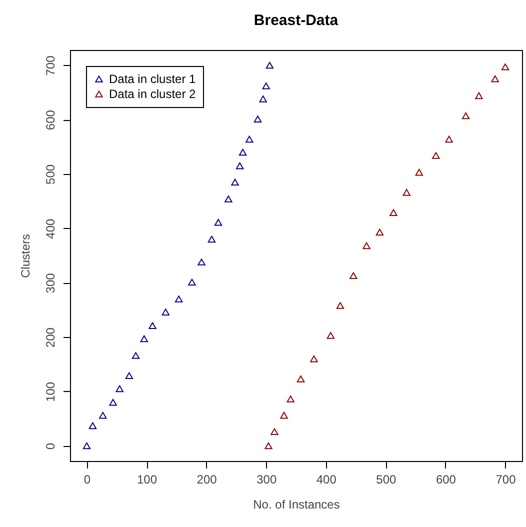 This screenshot has height=527, width=526. What do you see at coordinates (51, 392) in the screenshot?
I see `y-tick-label: 100` at bounding box center [51, 392].